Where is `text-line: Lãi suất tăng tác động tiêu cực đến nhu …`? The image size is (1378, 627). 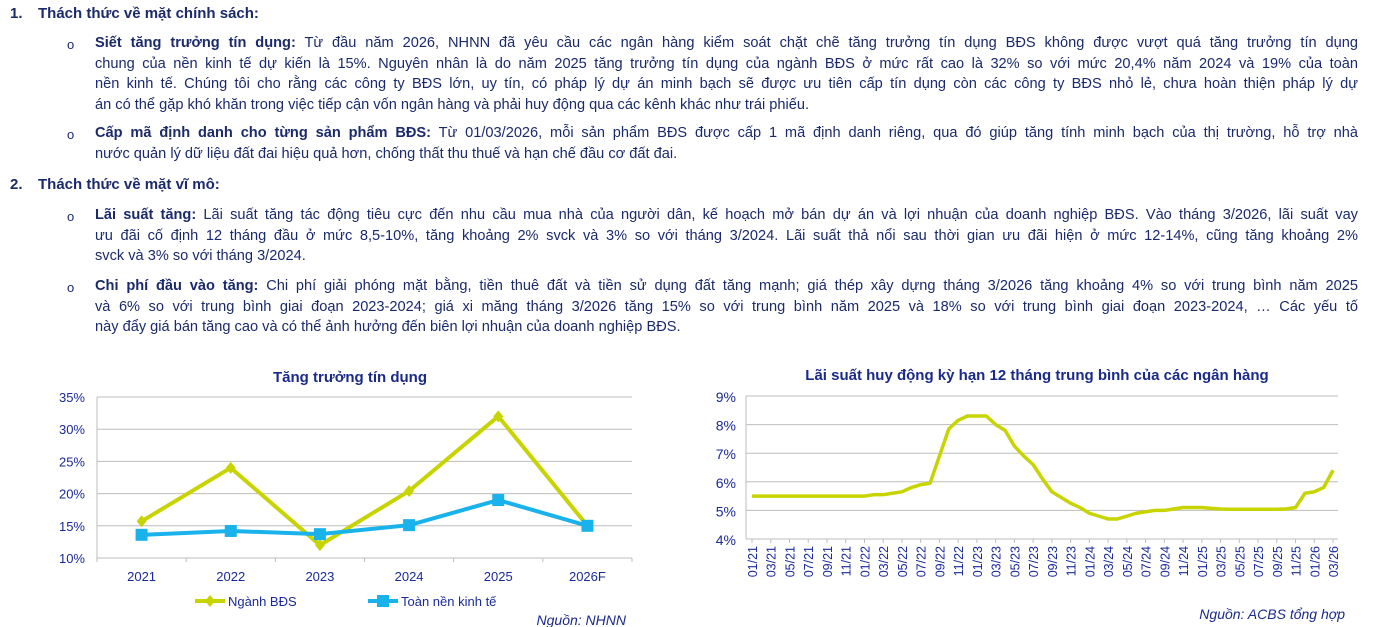
text-line: Lãi suất tăng tác động tiêu cực đến nhu … is located at coordinates (777, 215).